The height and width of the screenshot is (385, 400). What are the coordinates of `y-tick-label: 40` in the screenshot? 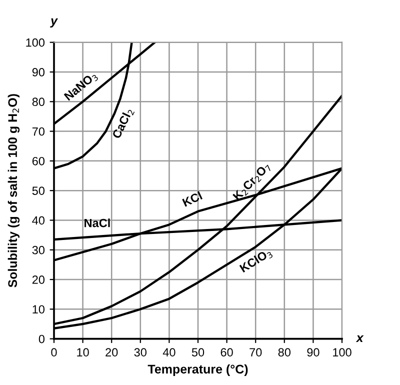 It's located at (38, 220).